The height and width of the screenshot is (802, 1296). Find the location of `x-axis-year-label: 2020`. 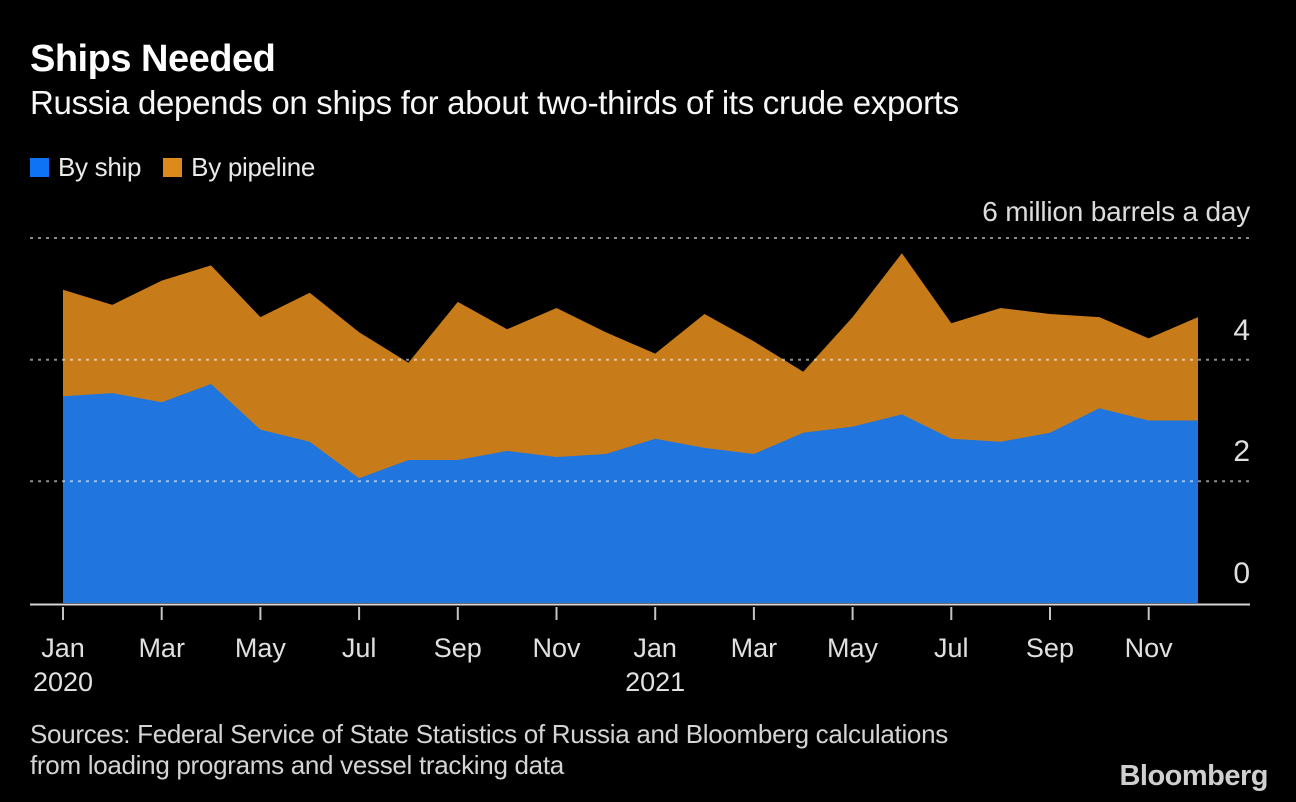

x-axis-year-label: 2020 is located at coordinates (63, 682).